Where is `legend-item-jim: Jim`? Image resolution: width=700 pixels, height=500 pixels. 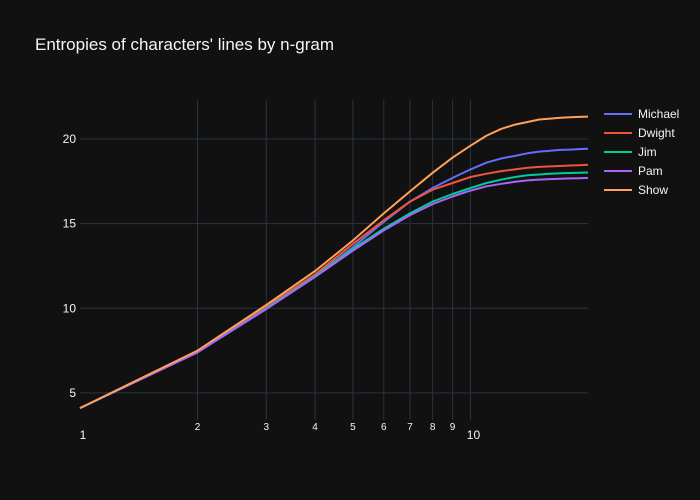 legend-item-jim: Jim is located at coordinates (630, 152).